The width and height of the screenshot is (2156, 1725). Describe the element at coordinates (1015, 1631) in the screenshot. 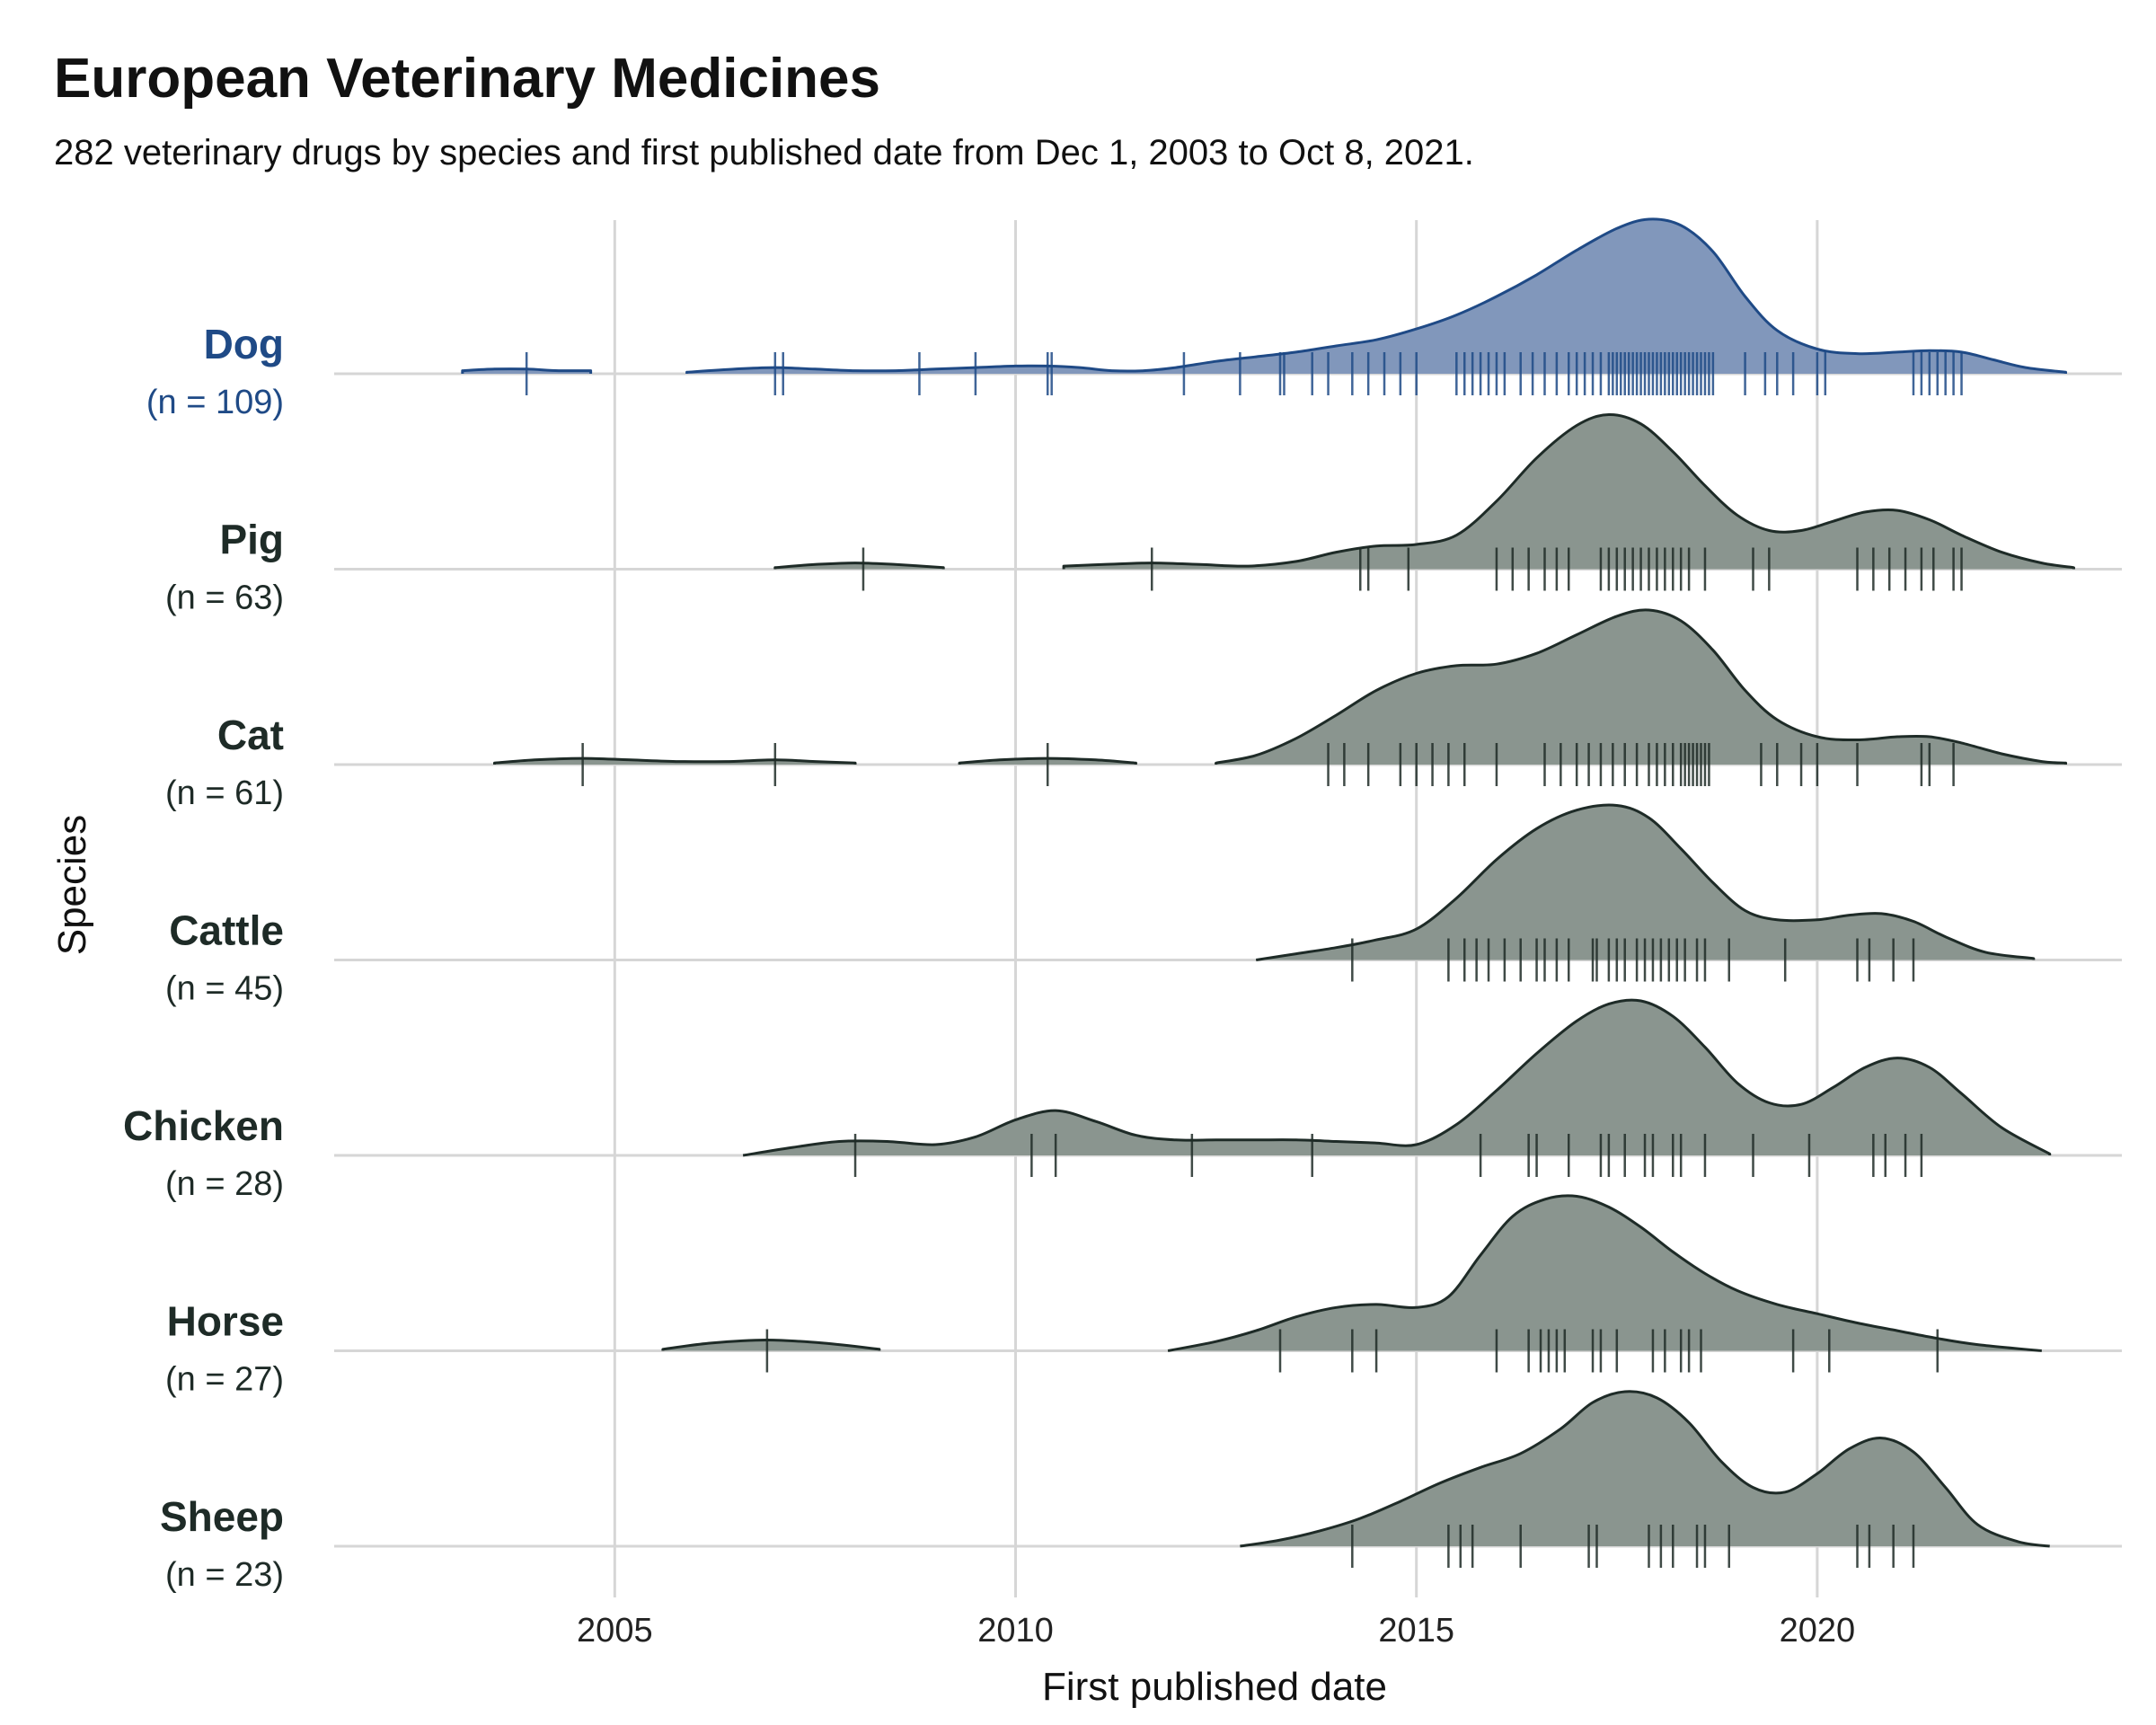

I see `x-tick-label: 2010` at that location.